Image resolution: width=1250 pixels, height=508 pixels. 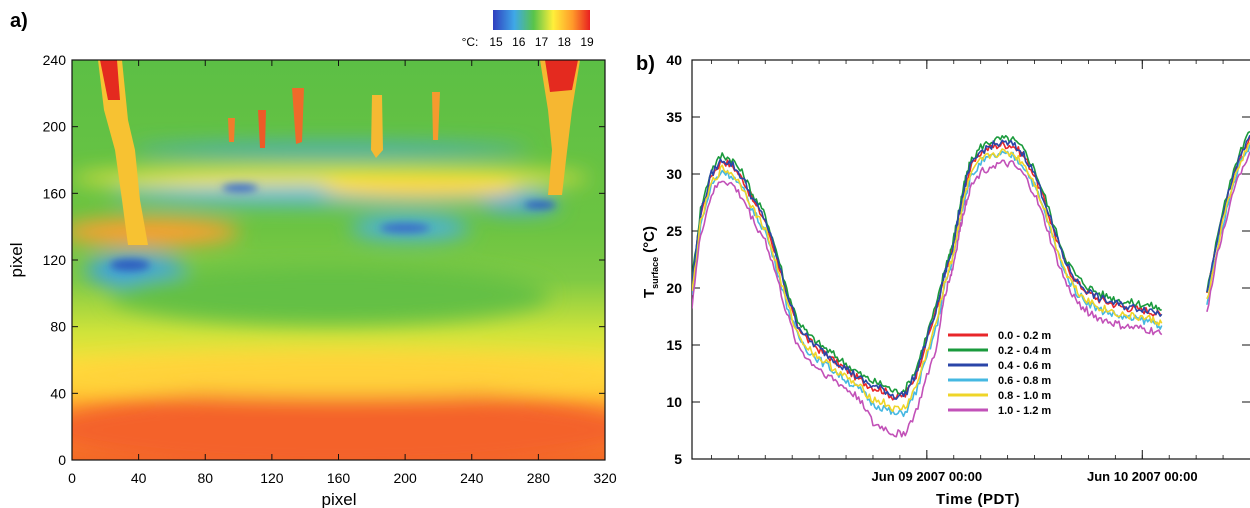 I want to click on tree-trunk-left, so click(x=123, y=152).